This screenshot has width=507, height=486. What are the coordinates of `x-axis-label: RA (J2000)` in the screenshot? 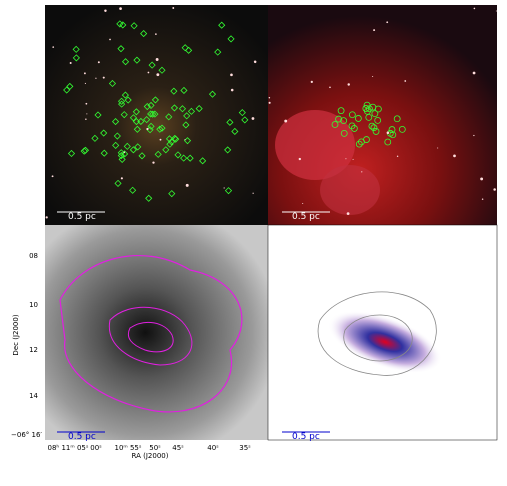 It's located at (150, 456).